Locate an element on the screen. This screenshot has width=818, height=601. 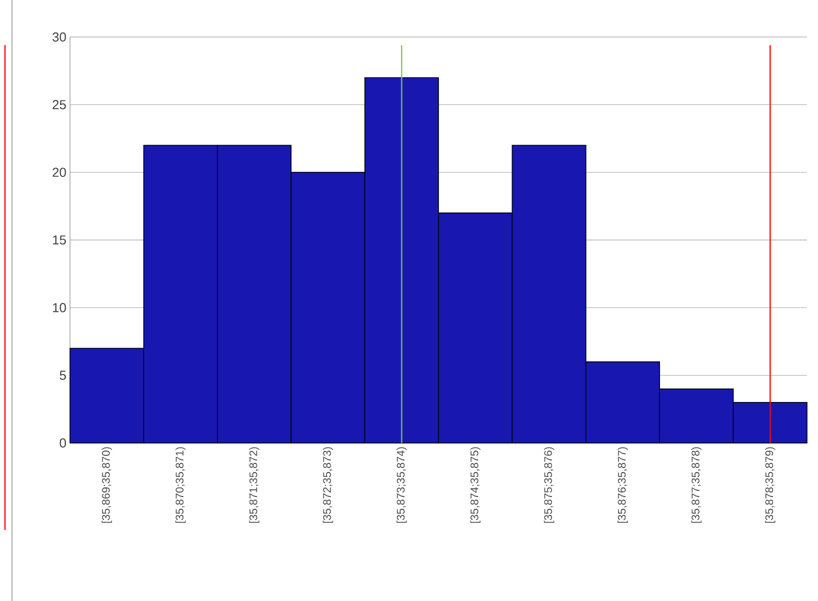
y-tick-label: 20 is located at coordinates (59, 172).